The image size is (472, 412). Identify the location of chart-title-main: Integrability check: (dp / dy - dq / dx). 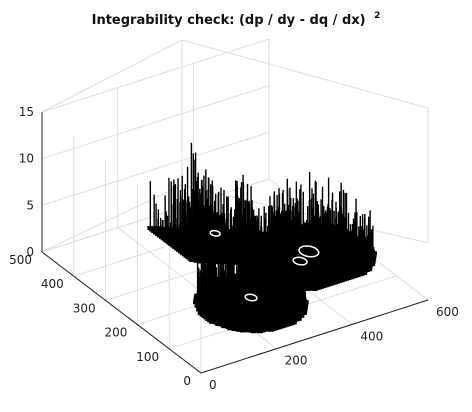
(229, 20).